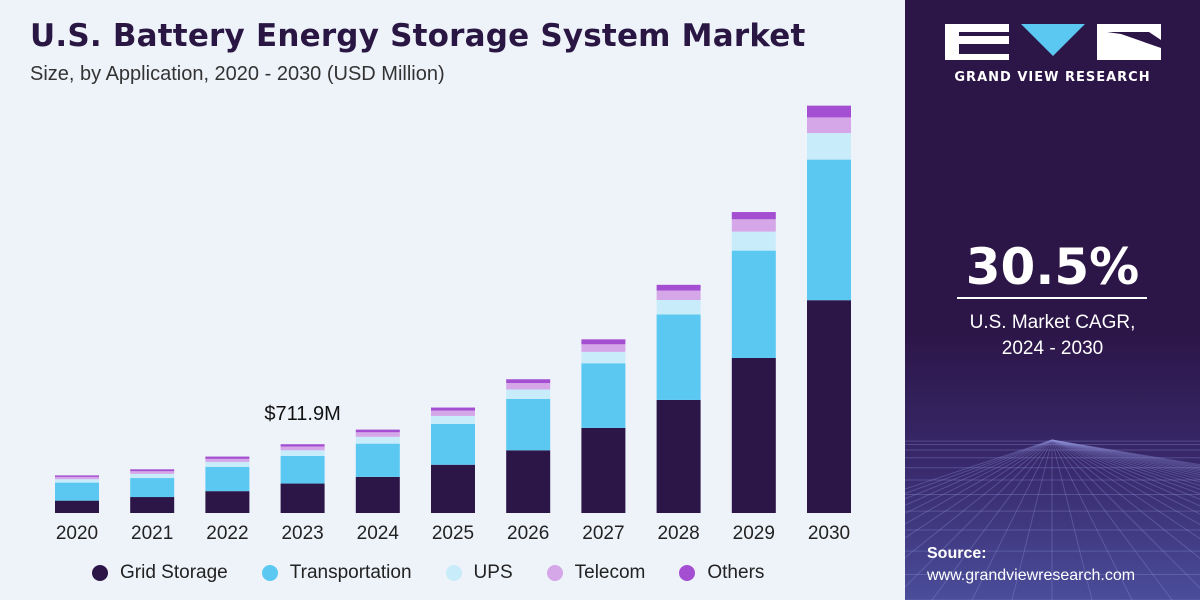 The image size is (1200, 600). Describe the element at coordinates (77, 481) in the screenshot. I see `bar-segment-ups-2020` at that location.